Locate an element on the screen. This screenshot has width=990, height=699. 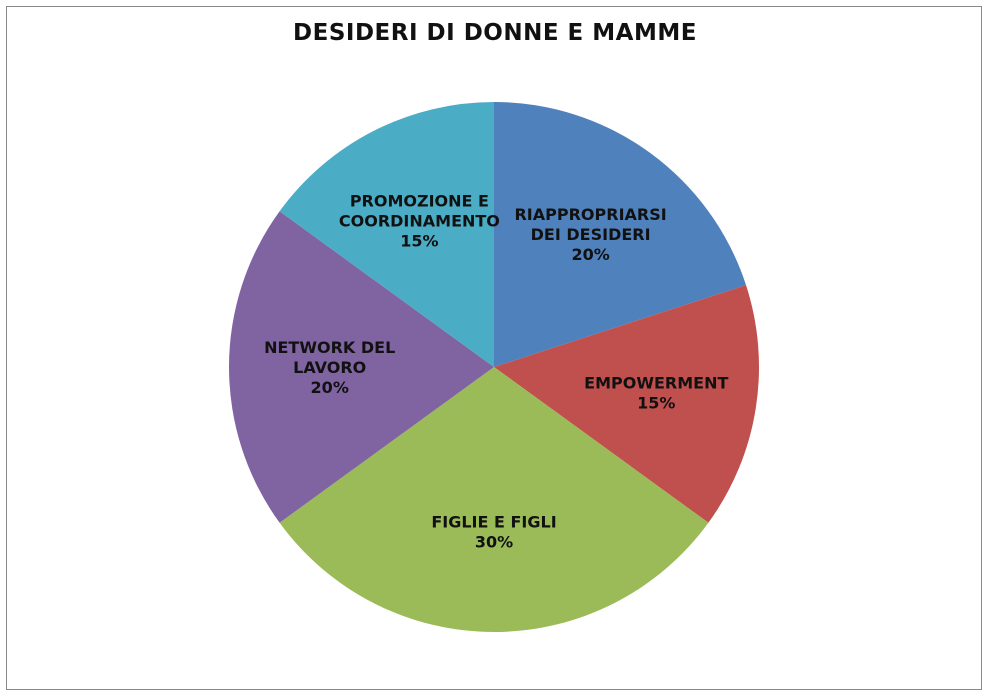
slice-category-label: PROMOZIONE E is located at coordinates (419, 201).